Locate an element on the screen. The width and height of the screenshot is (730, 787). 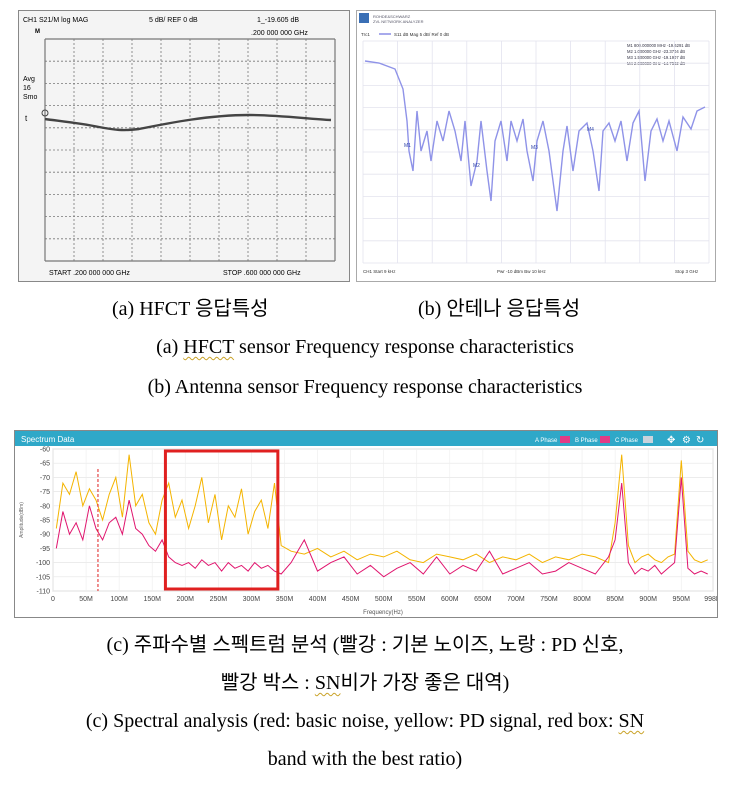
spectrum-x-tick: 400M is located at coordinates (318, 599).